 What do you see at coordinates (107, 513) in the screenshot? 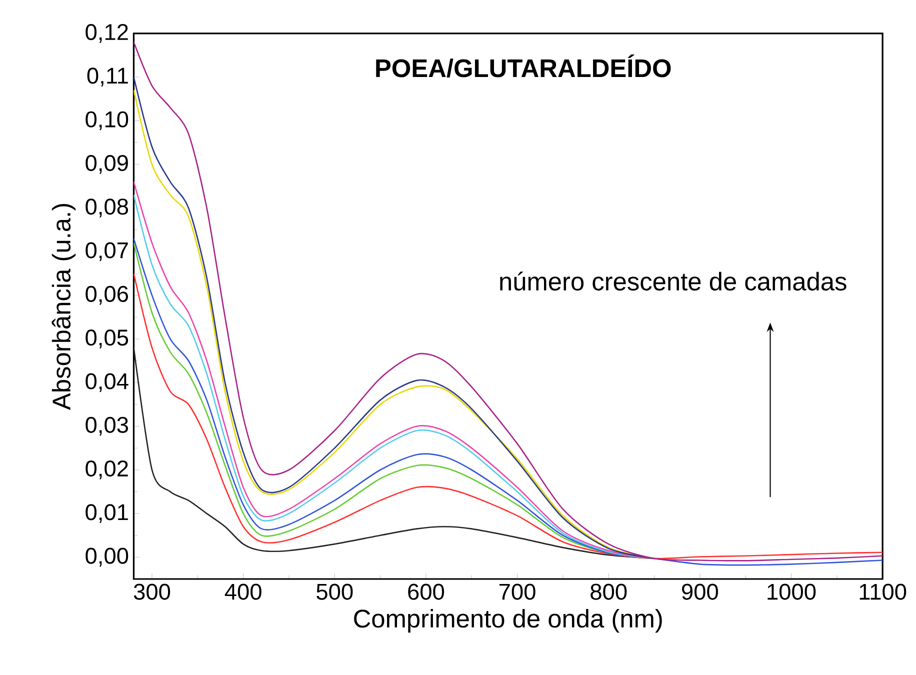
I see `y-tick-label: 0,01` at bounding box center [107, 513].